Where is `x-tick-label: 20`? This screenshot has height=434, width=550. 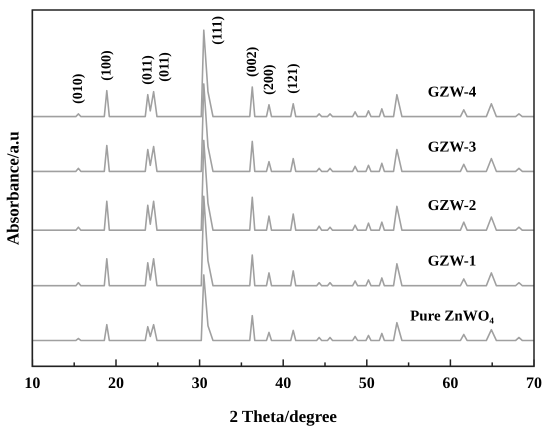
x-tick-label: 20 is located at coordinates (116, 383).